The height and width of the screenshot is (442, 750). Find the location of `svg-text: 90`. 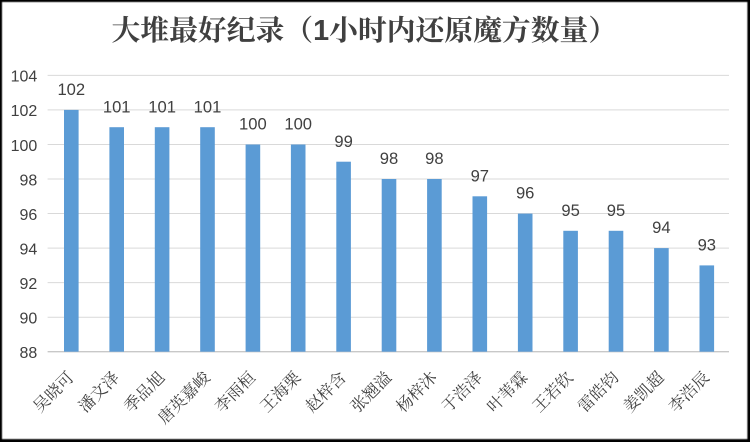

svg-text: 90 is located at coordinates (29, 319).